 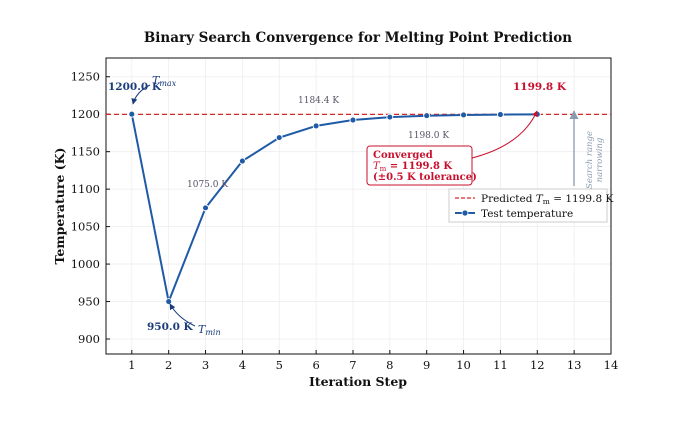 What do you see at coordinates (85, 152) in the screenshot?
I see `y-tick-label-1150: 1150` at bounding box center [85, 152].